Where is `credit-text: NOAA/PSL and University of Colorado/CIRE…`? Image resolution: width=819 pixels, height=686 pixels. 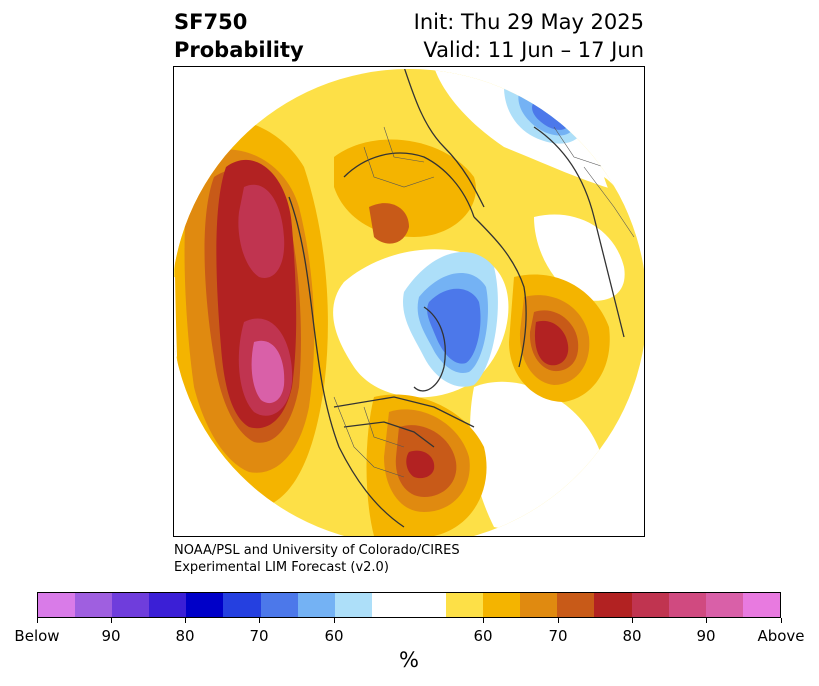
credit-text: NOAA/PSL and University of Colorado/CIRE… is located at coordinates (317, 559).